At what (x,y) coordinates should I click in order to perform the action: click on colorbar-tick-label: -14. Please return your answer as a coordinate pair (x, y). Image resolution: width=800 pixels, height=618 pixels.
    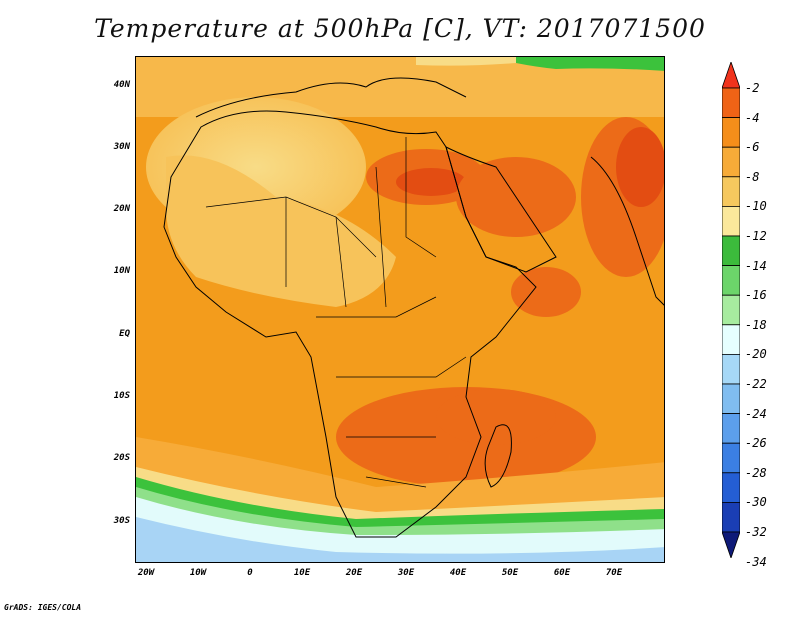
    Looking at the image, I should click on (756, 265).